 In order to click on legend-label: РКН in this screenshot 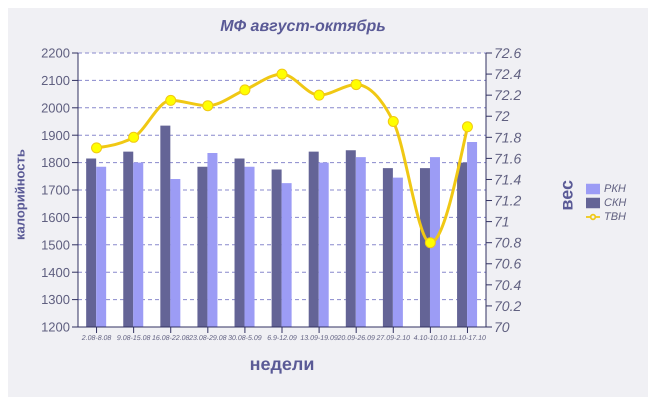, I will do `click(615, 188)`.